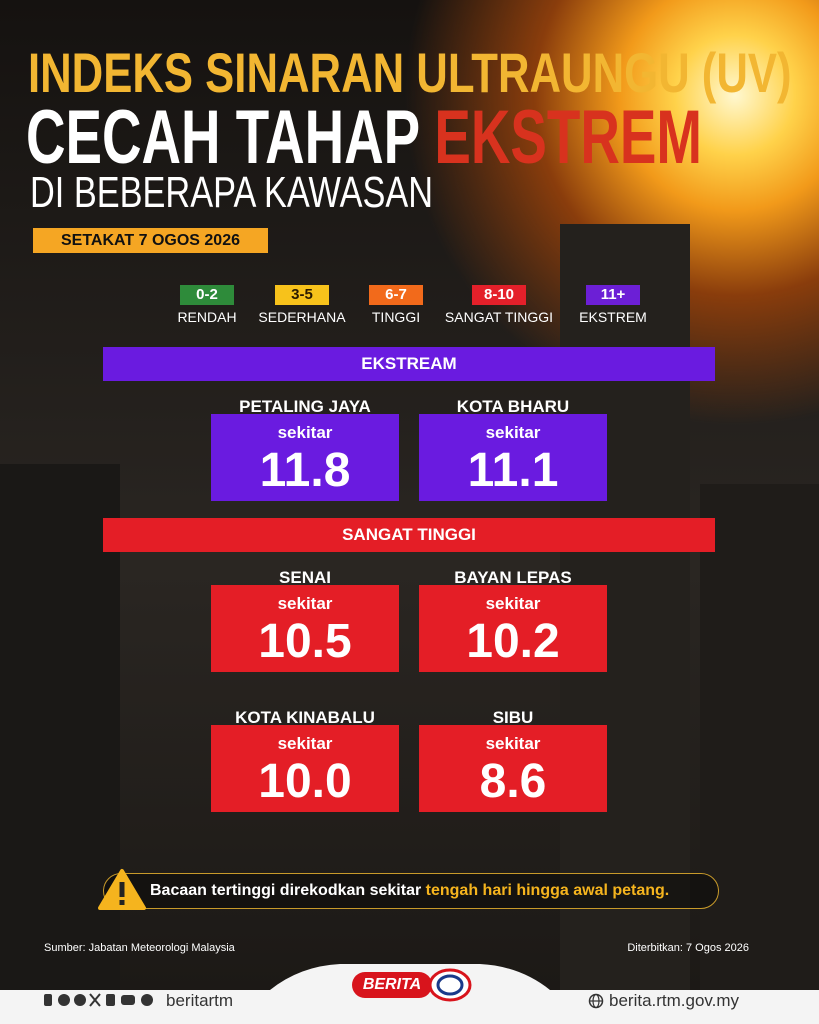  Describe the element at coordinates (305, 406) in the screenshot. I see `location-name: PETALING JAYA` at that location.